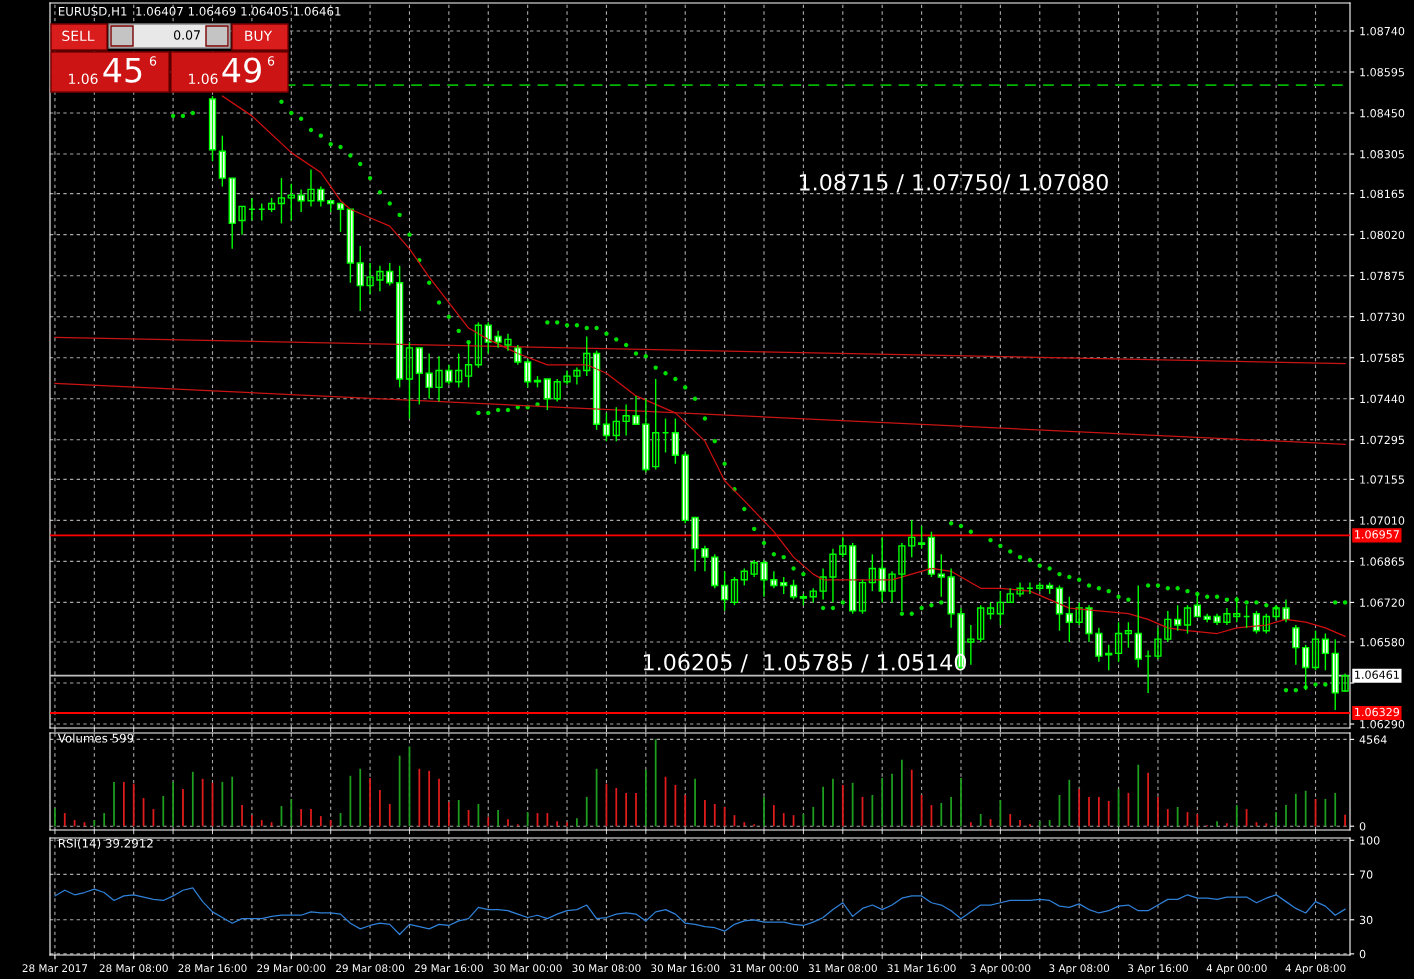 The height and width of the screenshot is (979, 1414). Describe the element at coordinates (95, 738) in the screenshot. I see `chart-title: Volumes 599` at that location.